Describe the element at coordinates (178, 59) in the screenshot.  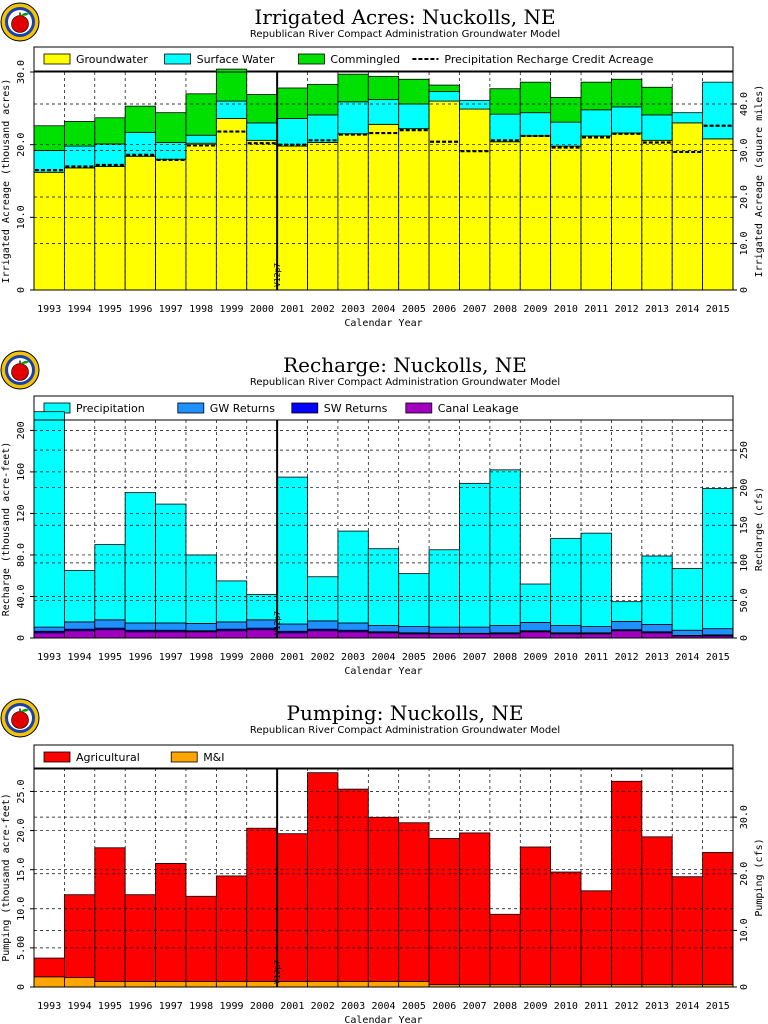
I see `legend-swatch-surface-water` at that location.